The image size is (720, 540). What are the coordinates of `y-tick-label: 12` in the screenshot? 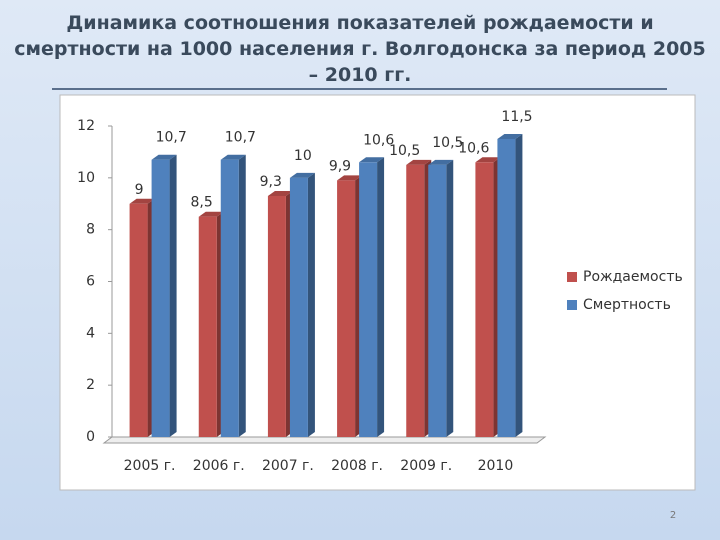 It's located at (86, 126).